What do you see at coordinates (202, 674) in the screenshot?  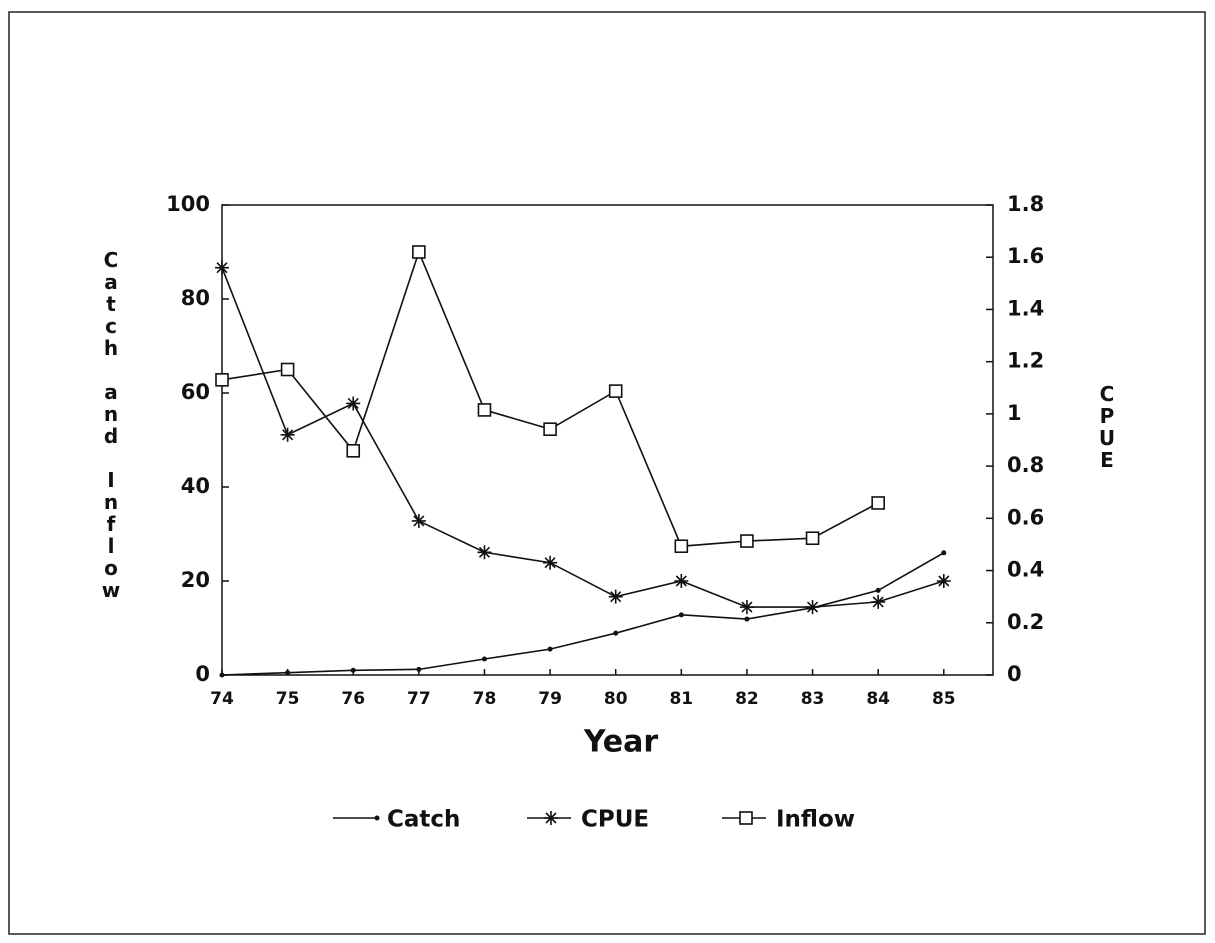 I see `y-tick-label: 0` at bounding box center [202, 674].